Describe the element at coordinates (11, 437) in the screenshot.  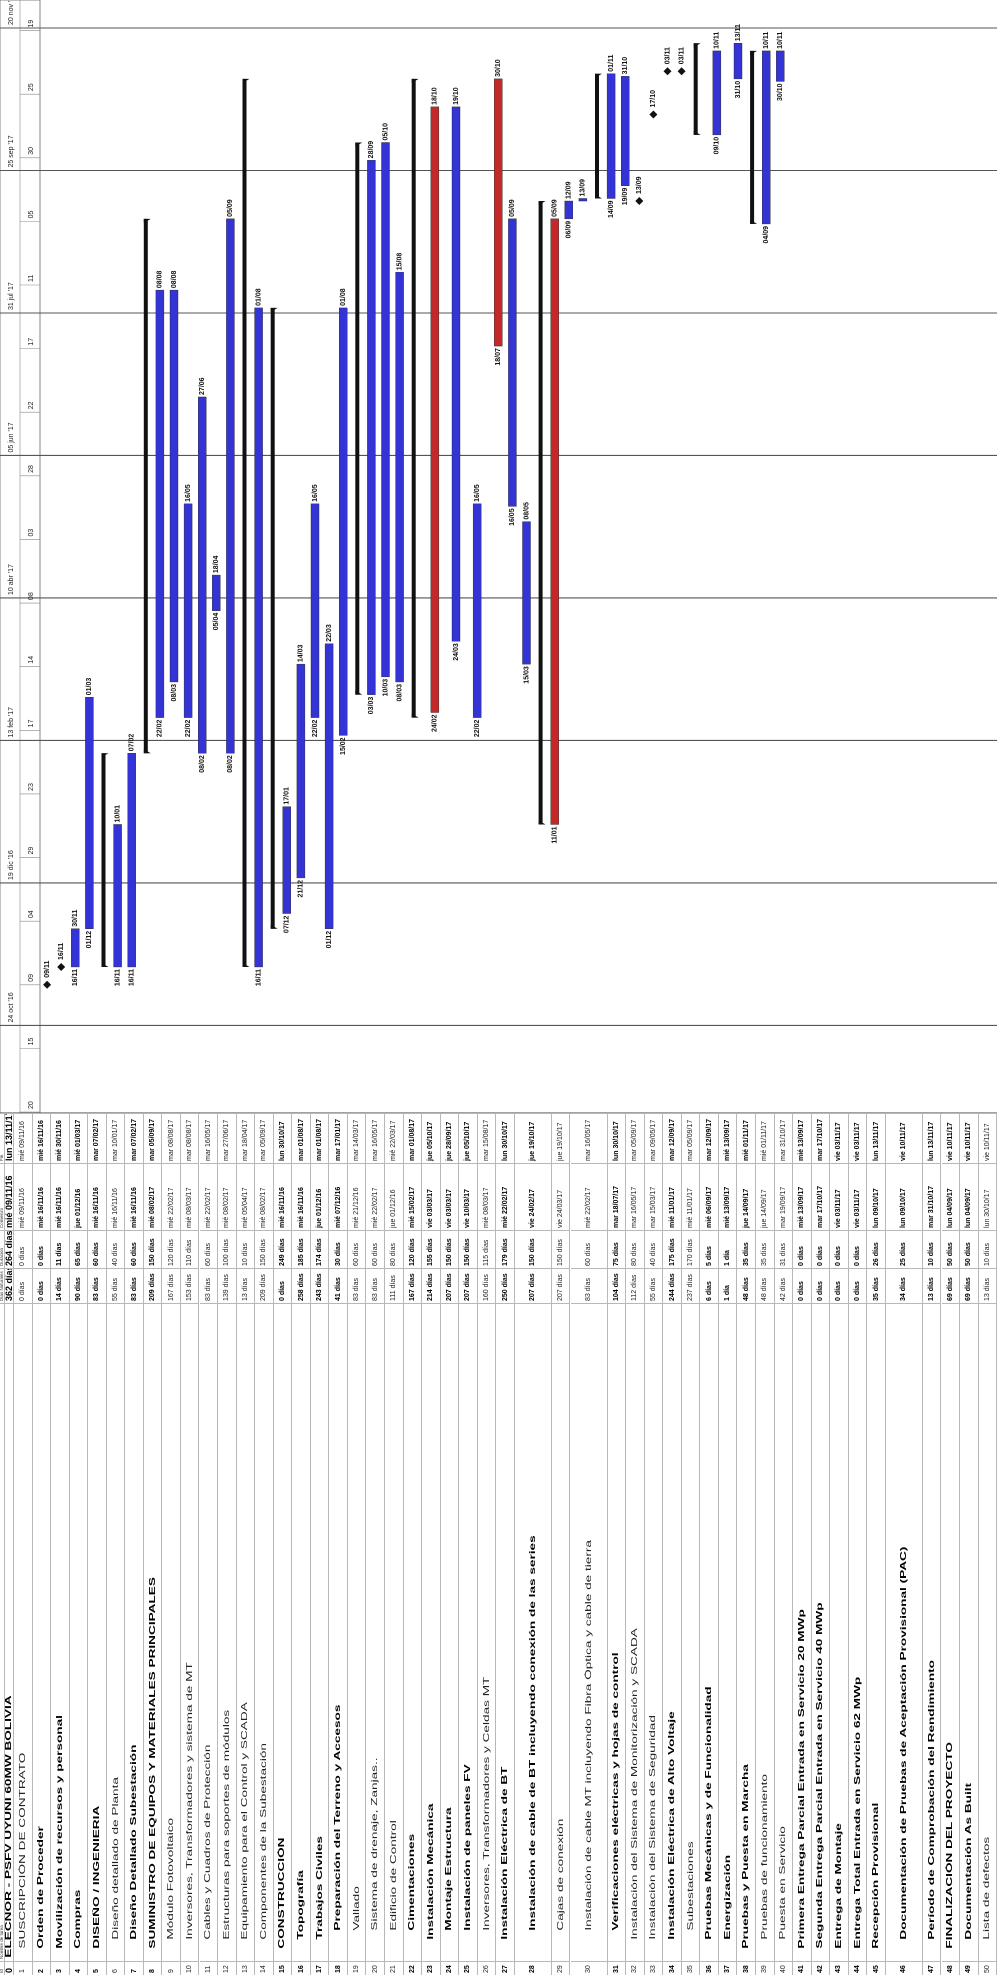
I see `timescale-top-label: 05 jun '17` at that location.